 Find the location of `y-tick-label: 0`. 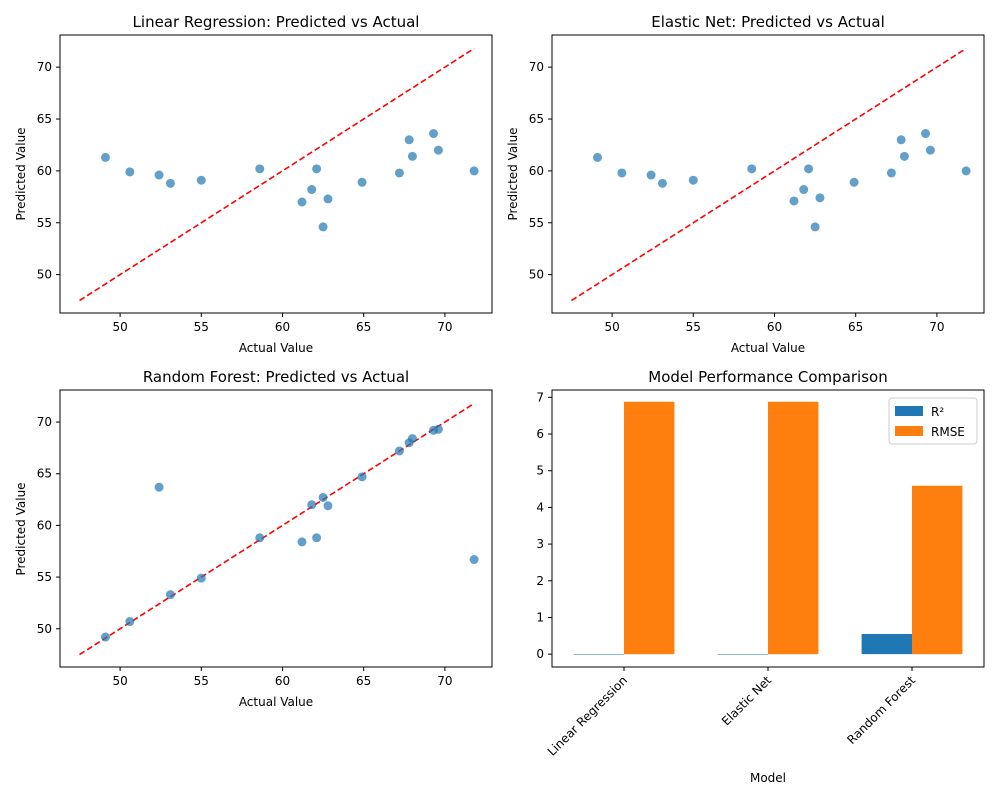

y-tick-label: 0 is located at coordinates (540, 654).